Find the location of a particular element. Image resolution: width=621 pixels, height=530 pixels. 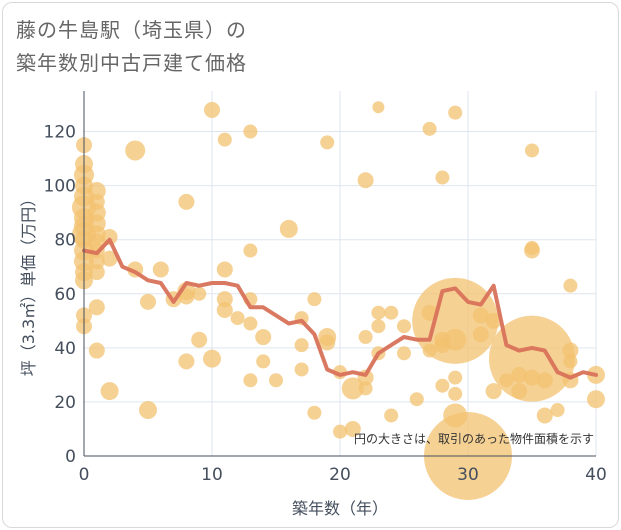

y-tick-label: 0 is located at coordinates (70, 457).